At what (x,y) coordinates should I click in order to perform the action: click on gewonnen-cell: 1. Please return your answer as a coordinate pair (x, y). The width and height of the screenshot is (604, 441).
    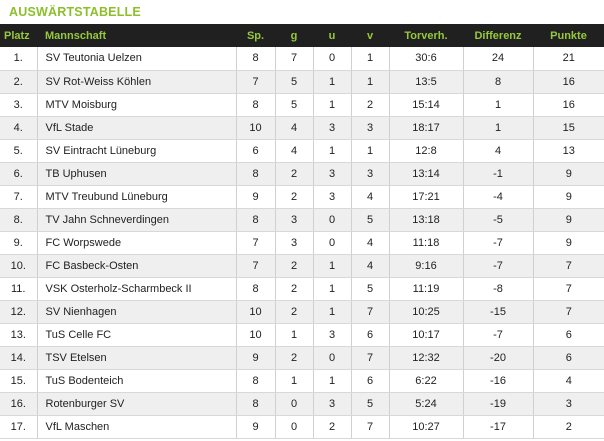
    Looking at the image, I should click on (293, 381).